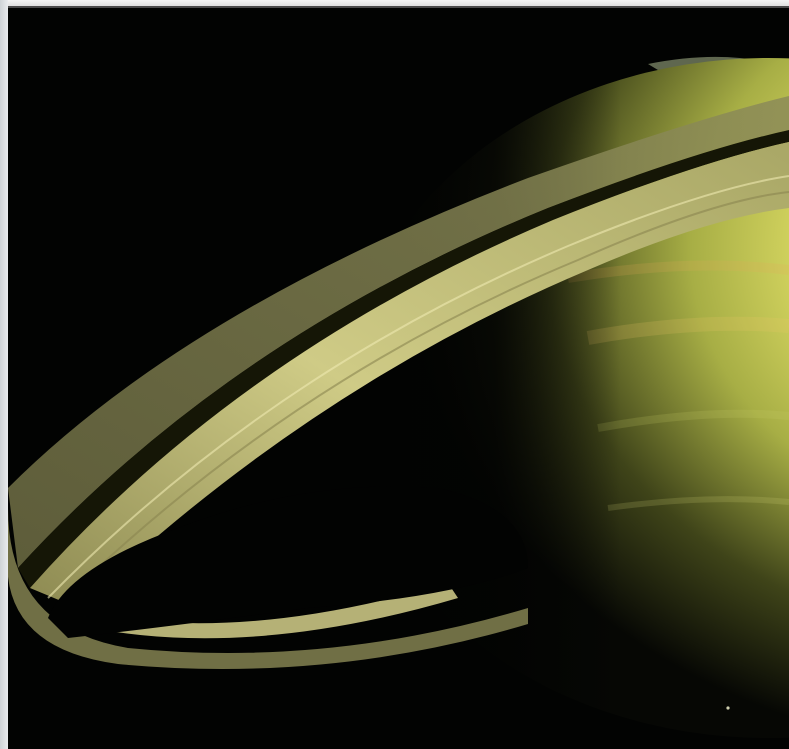 The image size is (789, 749). Describe the element at coordinates (4, 374) in the screenshot. I see `left-border` at that location.